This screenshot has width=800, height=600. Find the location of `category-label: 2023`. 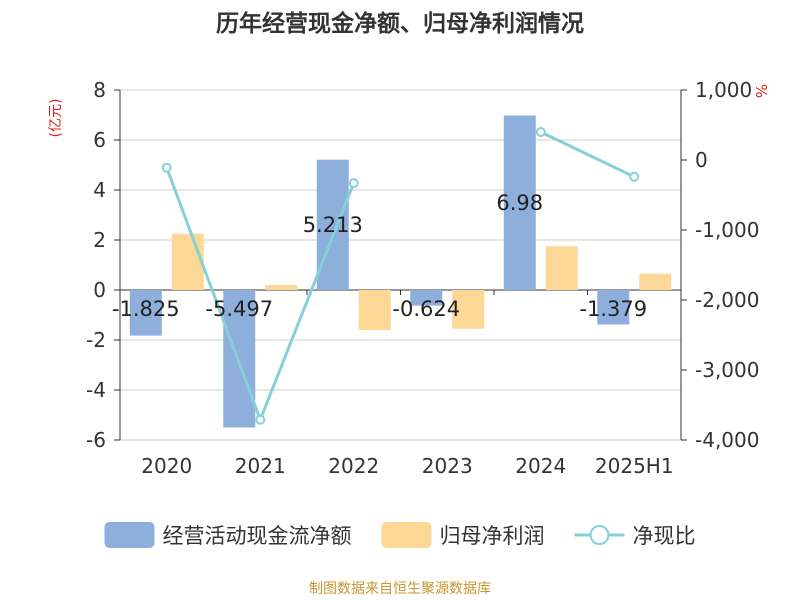

category-label: 2023 is located at coordinates (447, 466).